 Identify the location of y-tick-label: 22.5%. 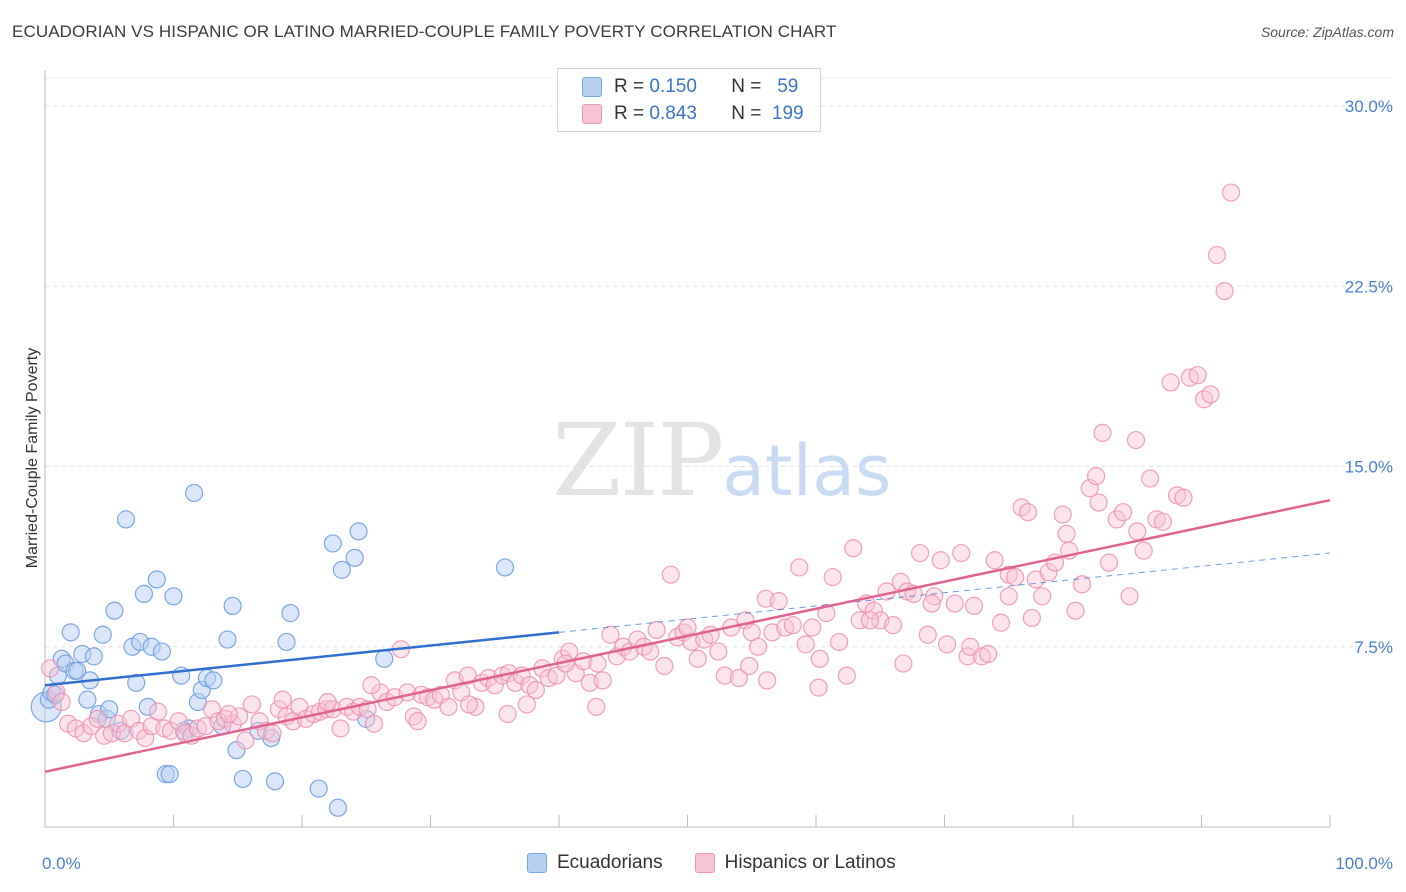
(1369, 286).